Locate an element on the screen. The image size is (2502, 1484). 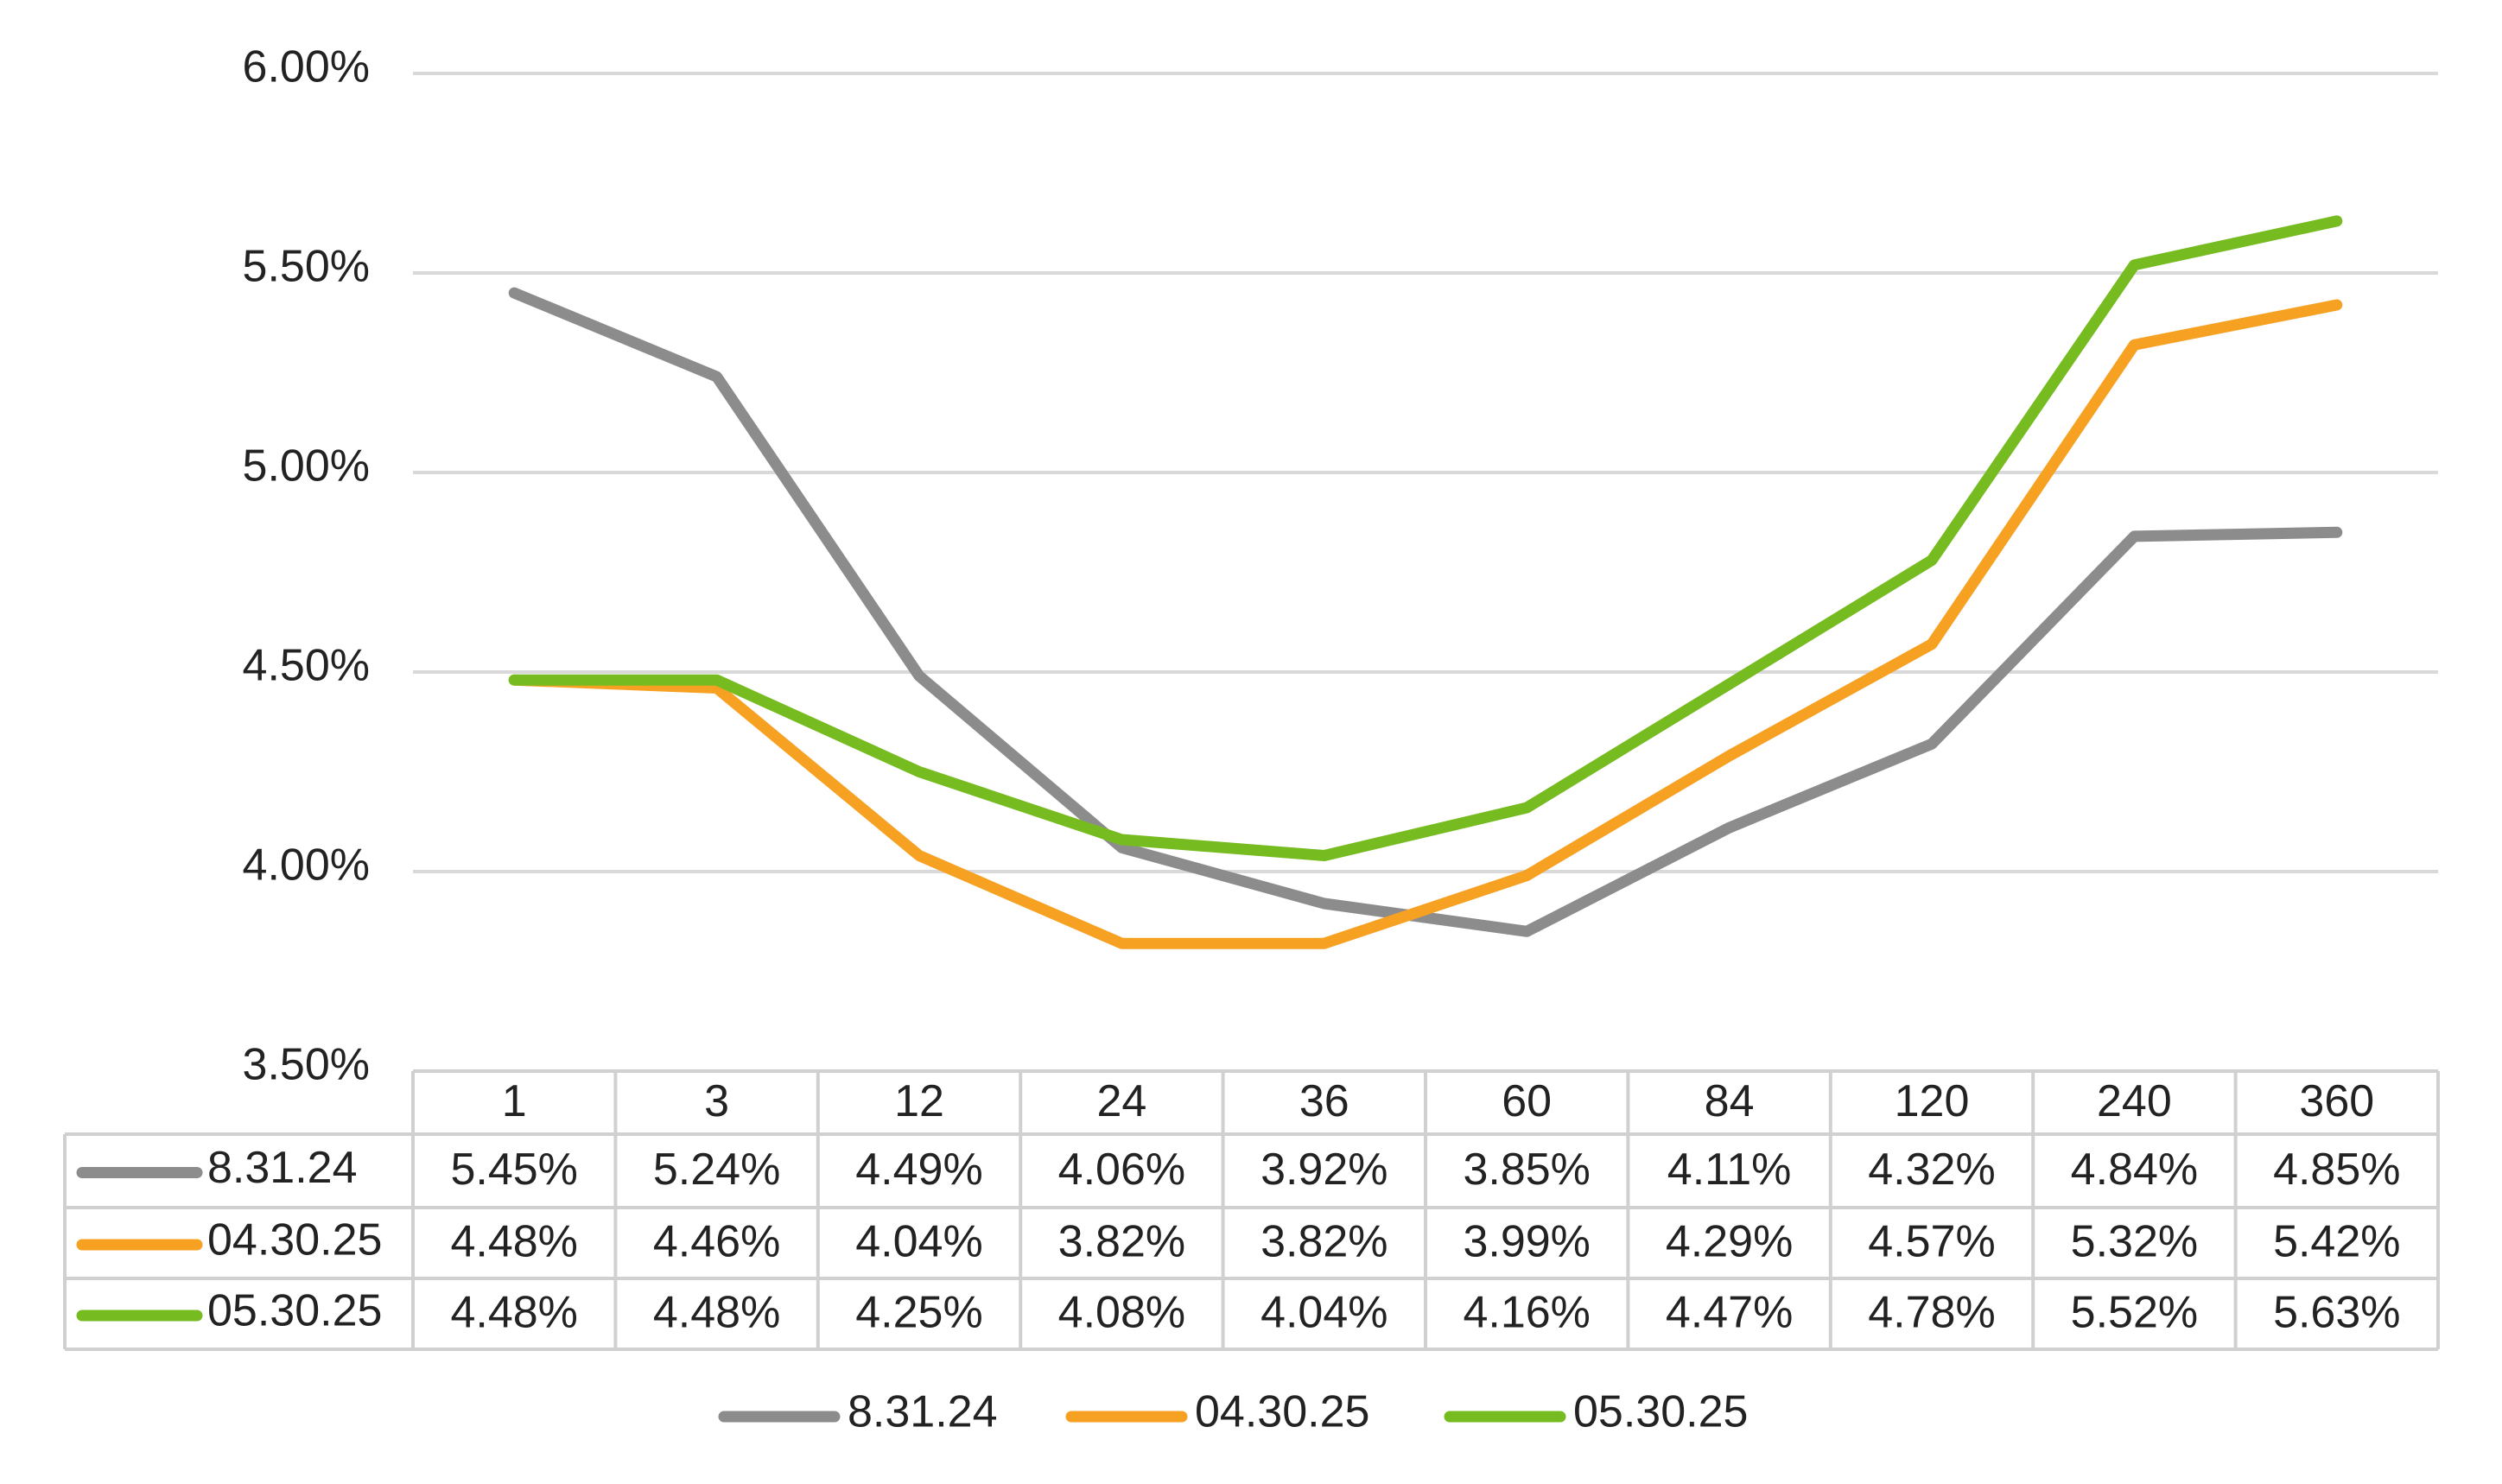
data-table-cell: 4.08% is located at coordinates (1122, 1313).